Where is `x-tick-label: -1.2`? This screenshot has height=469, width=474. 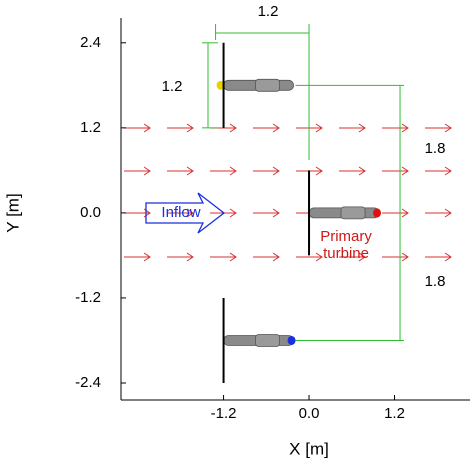
x-tick-label: -1.2 is located at coordinates (224, 413).